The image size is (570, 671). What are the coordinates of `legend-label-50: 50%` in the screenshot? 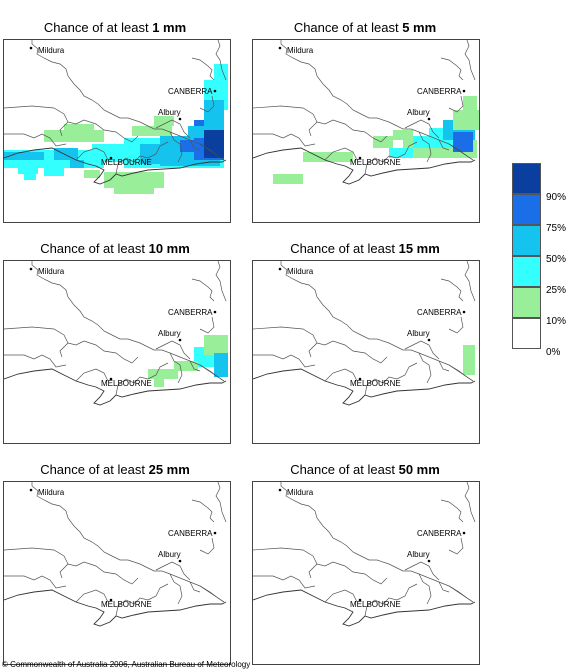 It's located at (556, 259).